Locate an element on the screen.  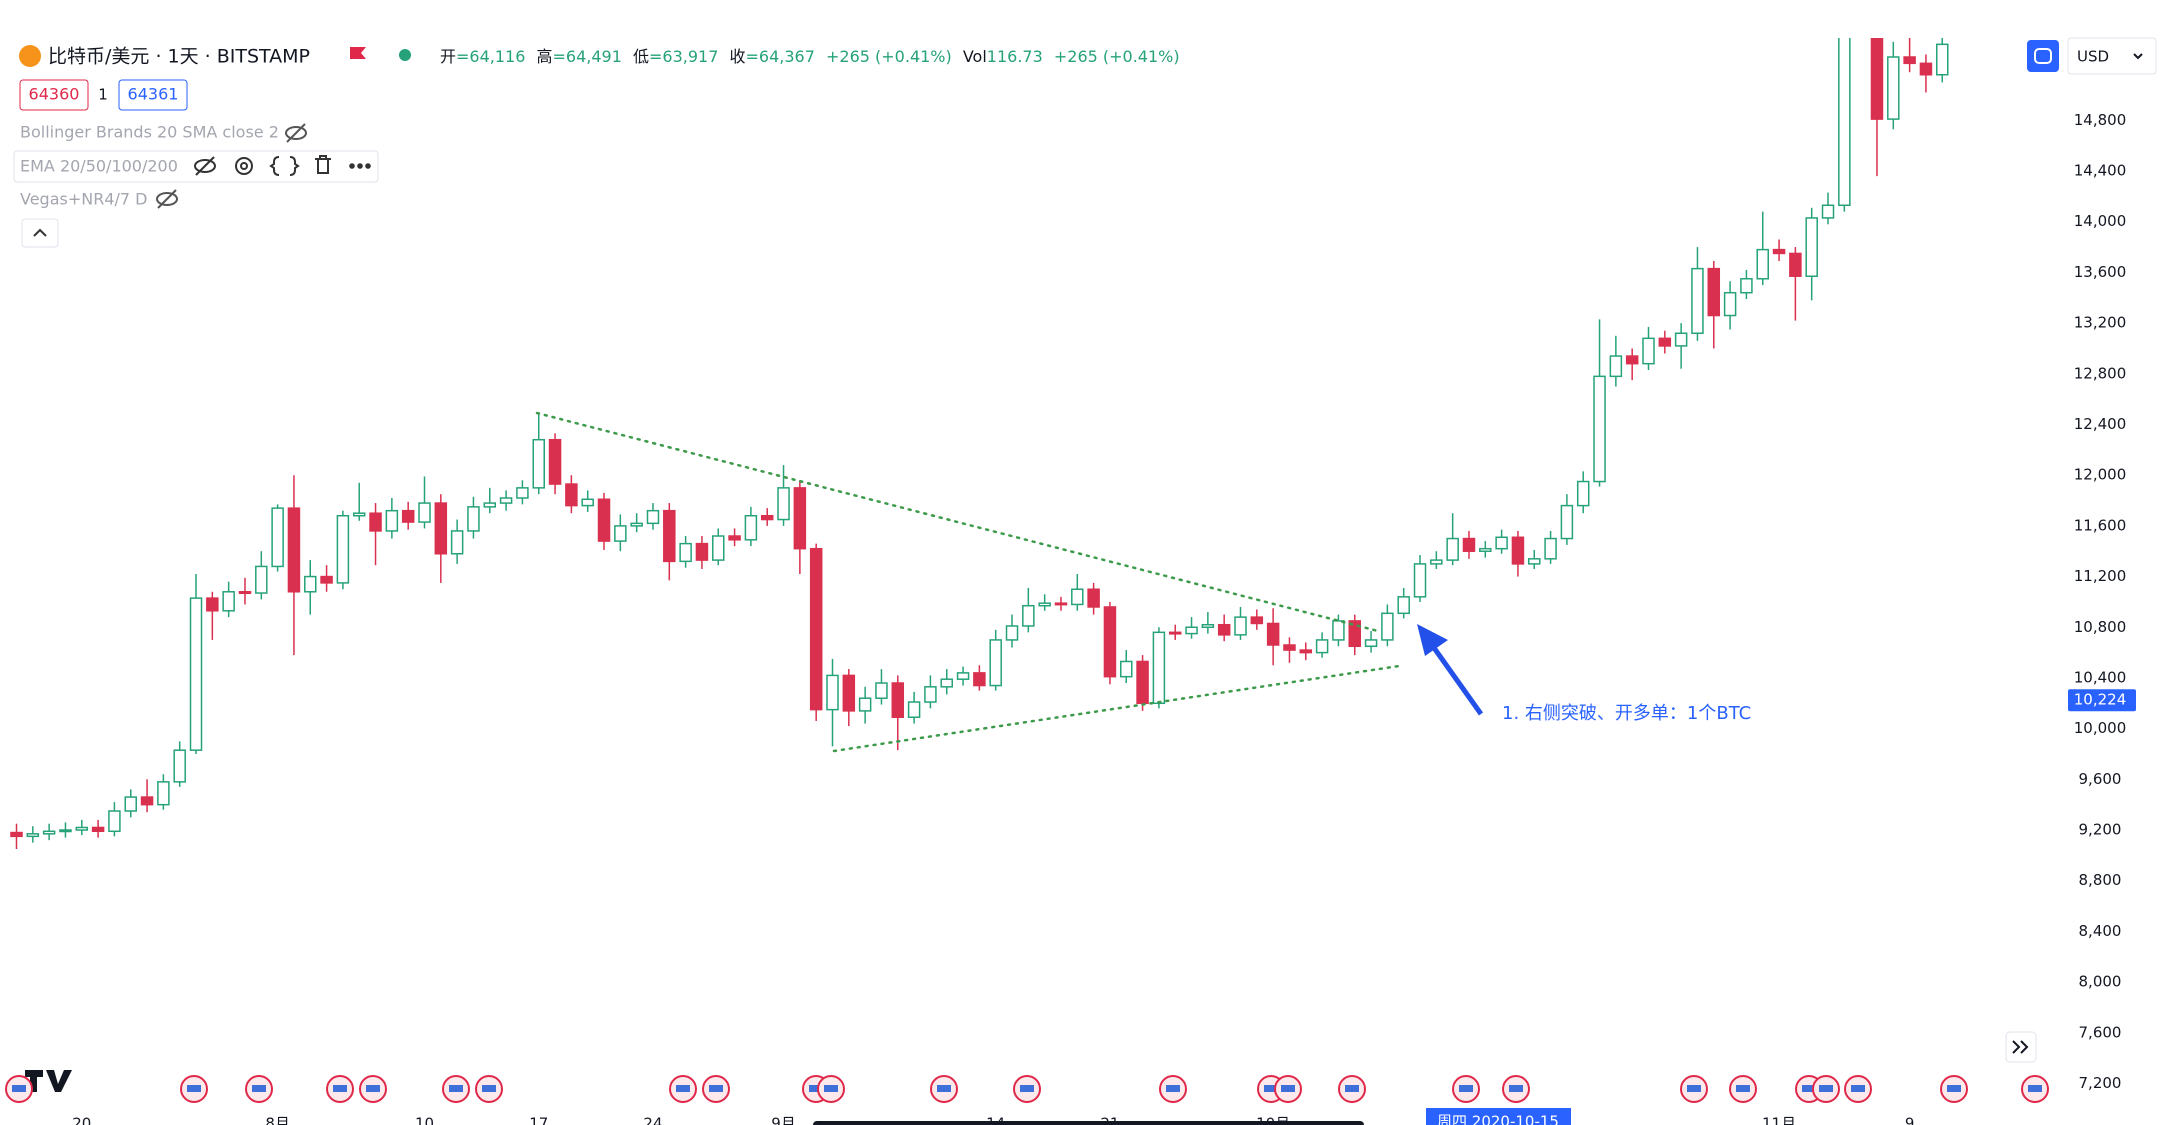
x-tick-label: 21 is located at coordinates (1109, 1120).